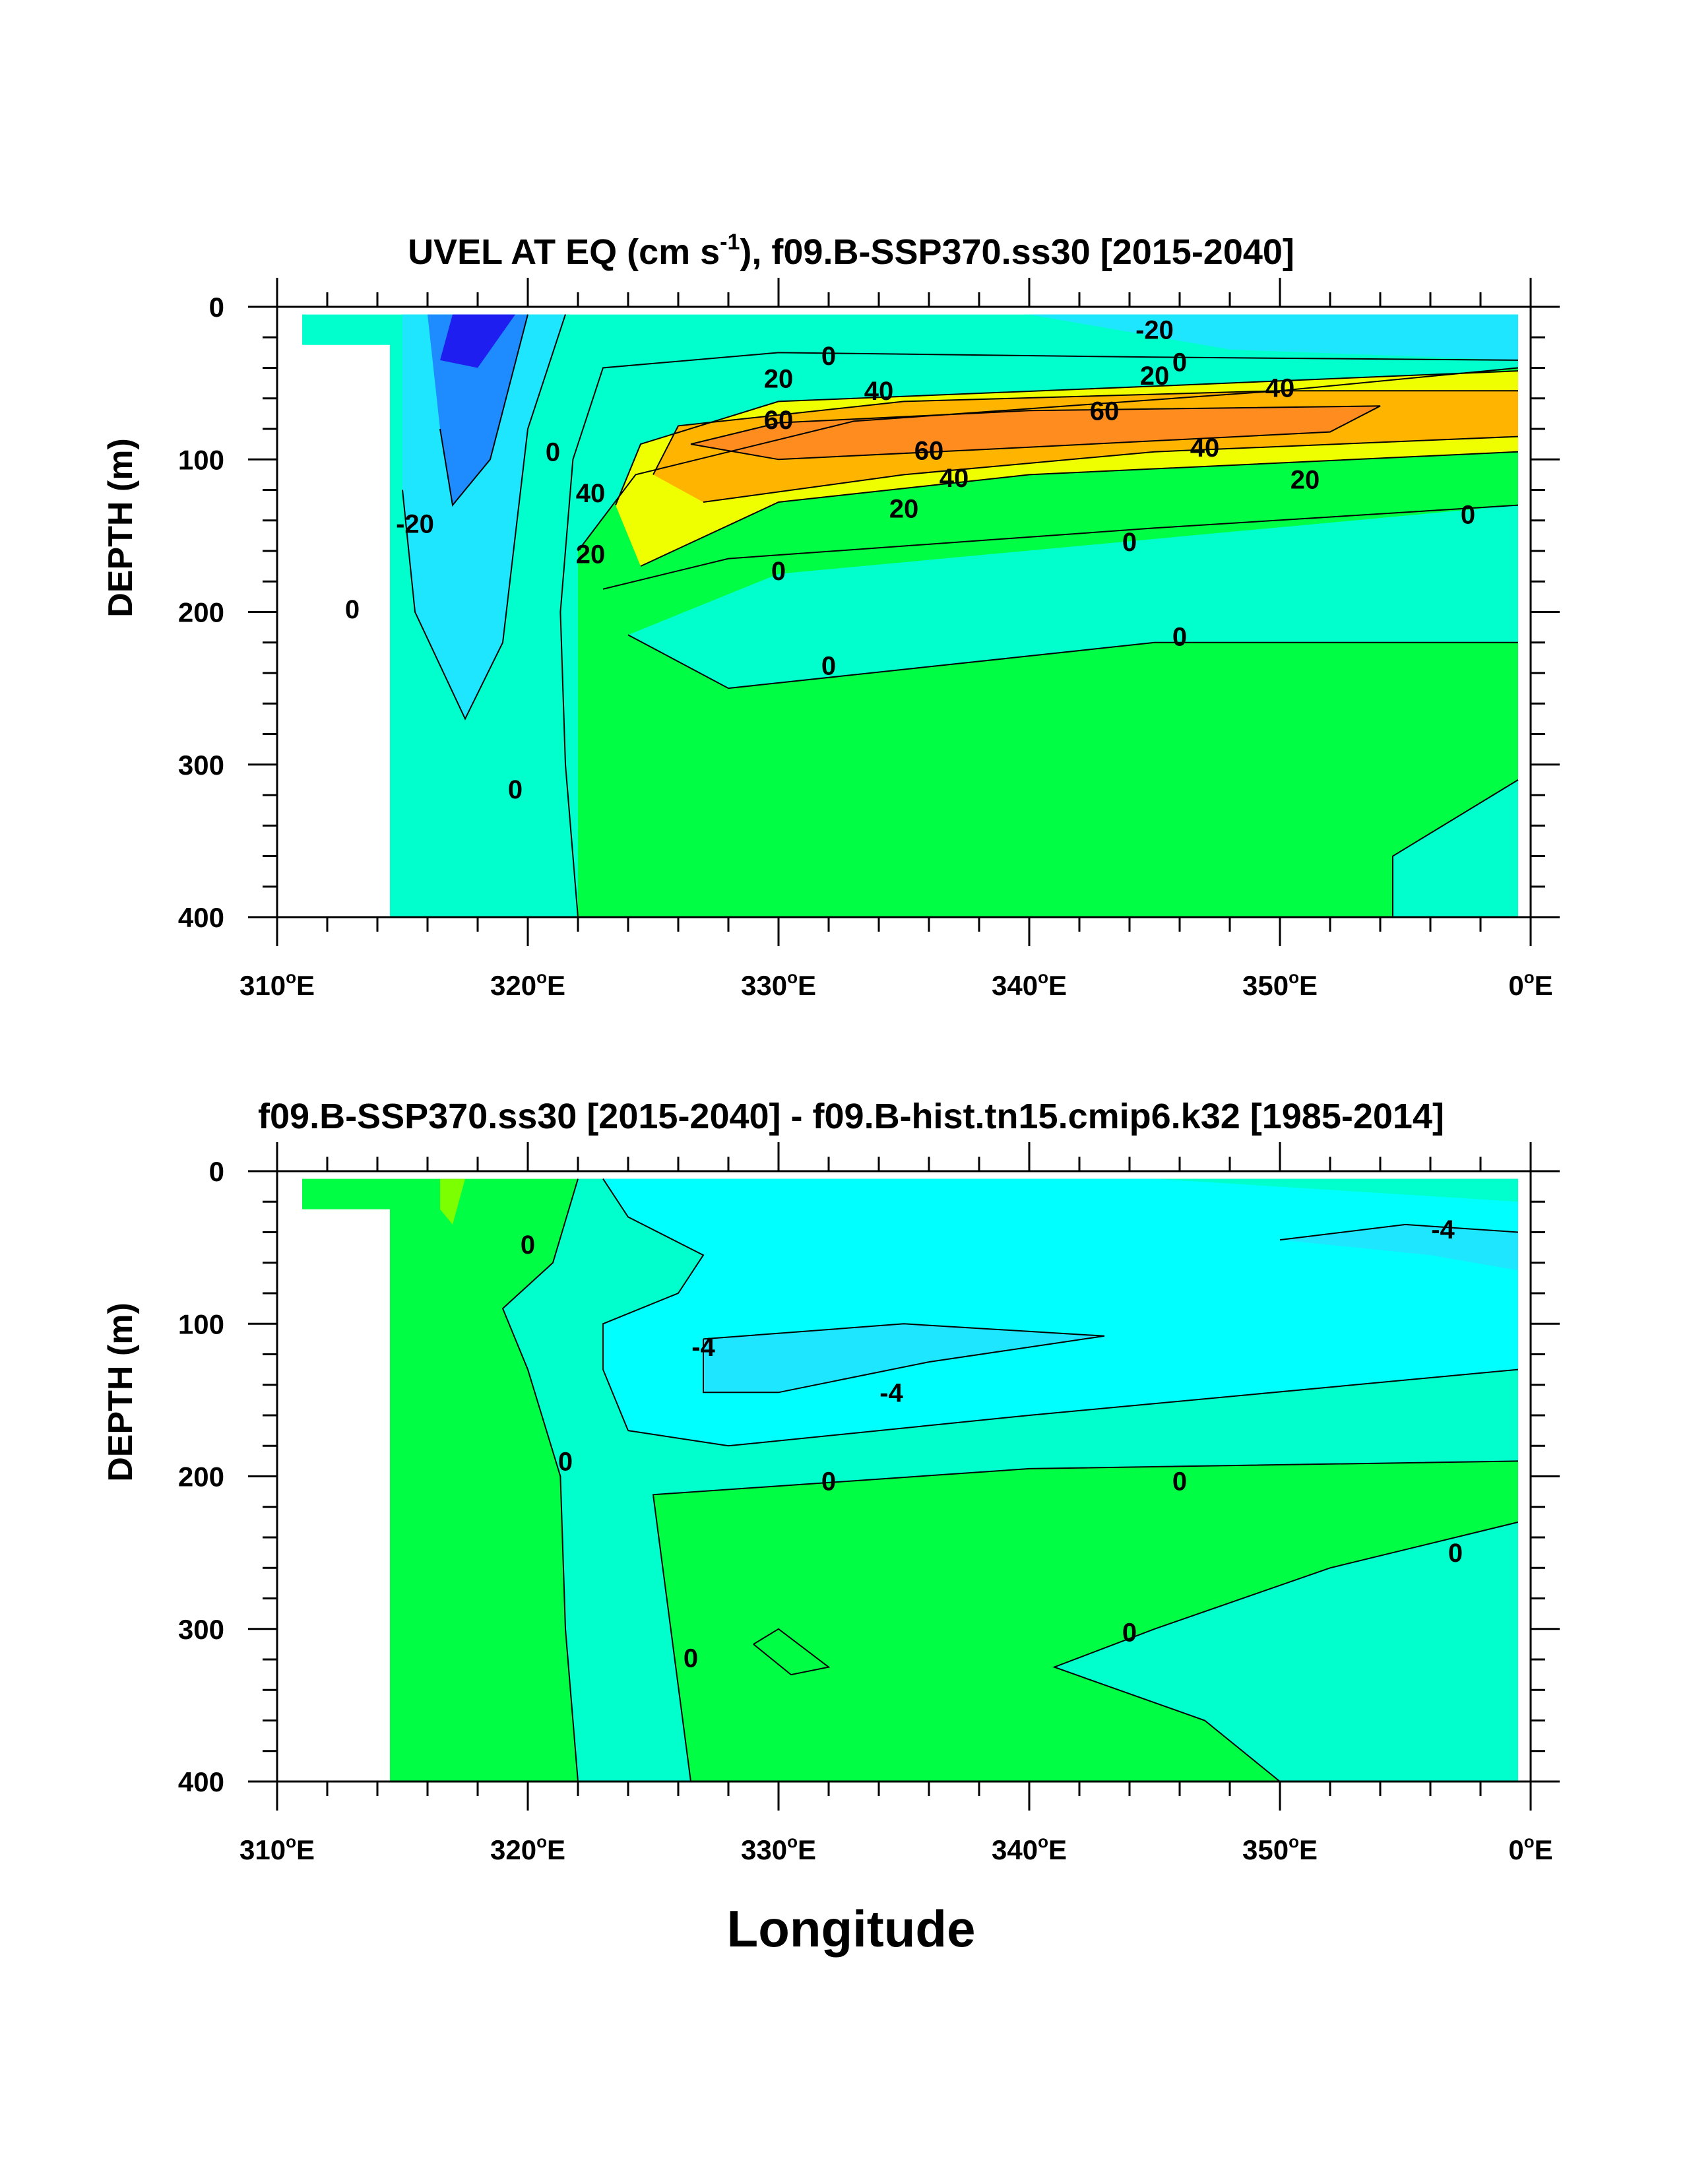 The width and height of the screenshot is (1689, 2184). I want to click on contour-label-6: 0, so click(1179, 1481).